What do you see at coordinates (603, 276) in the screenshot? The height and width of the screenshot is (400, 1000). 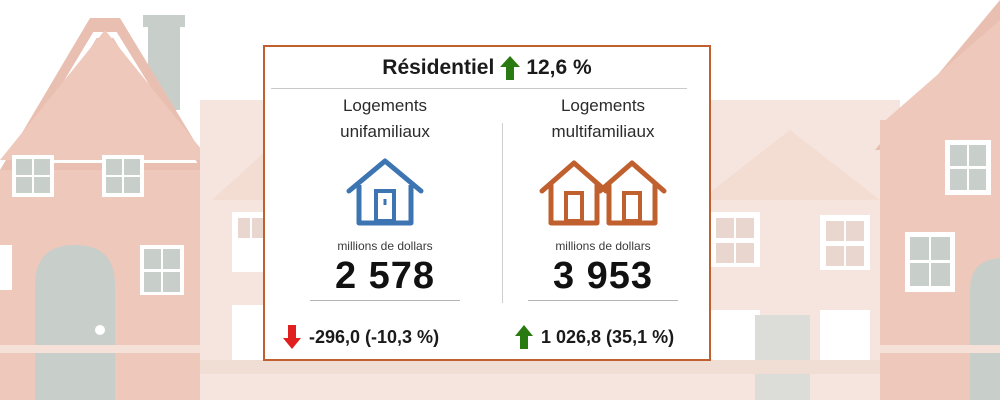 I see `multi-family-value: 3 953` at bounding box center [603, 276].